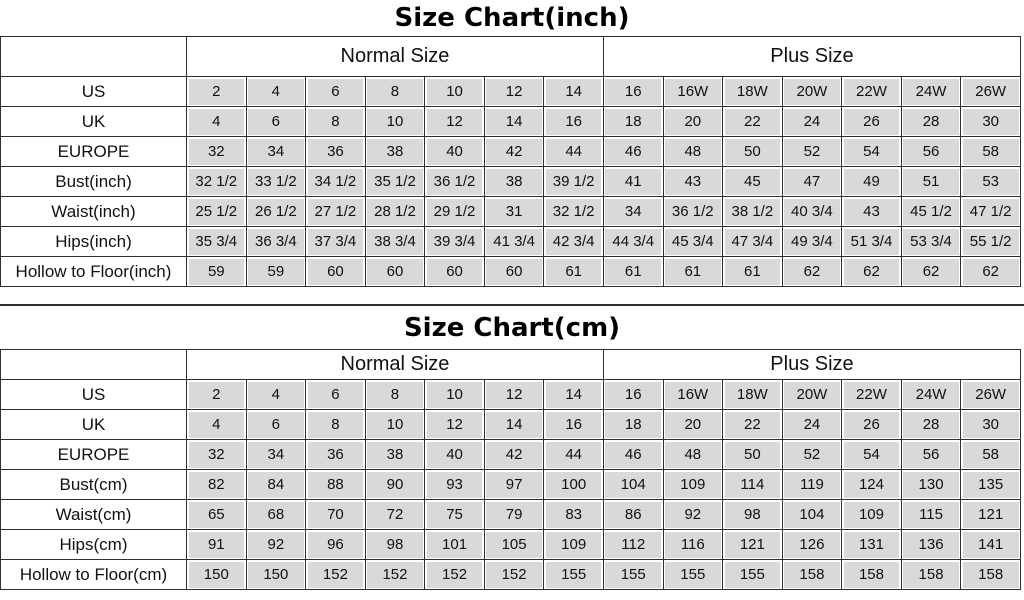 The image size is (1024, 600). Describe the element at coordinates (990, 394) in the screenshot. I see `size-value-cell: 26W` at that location.